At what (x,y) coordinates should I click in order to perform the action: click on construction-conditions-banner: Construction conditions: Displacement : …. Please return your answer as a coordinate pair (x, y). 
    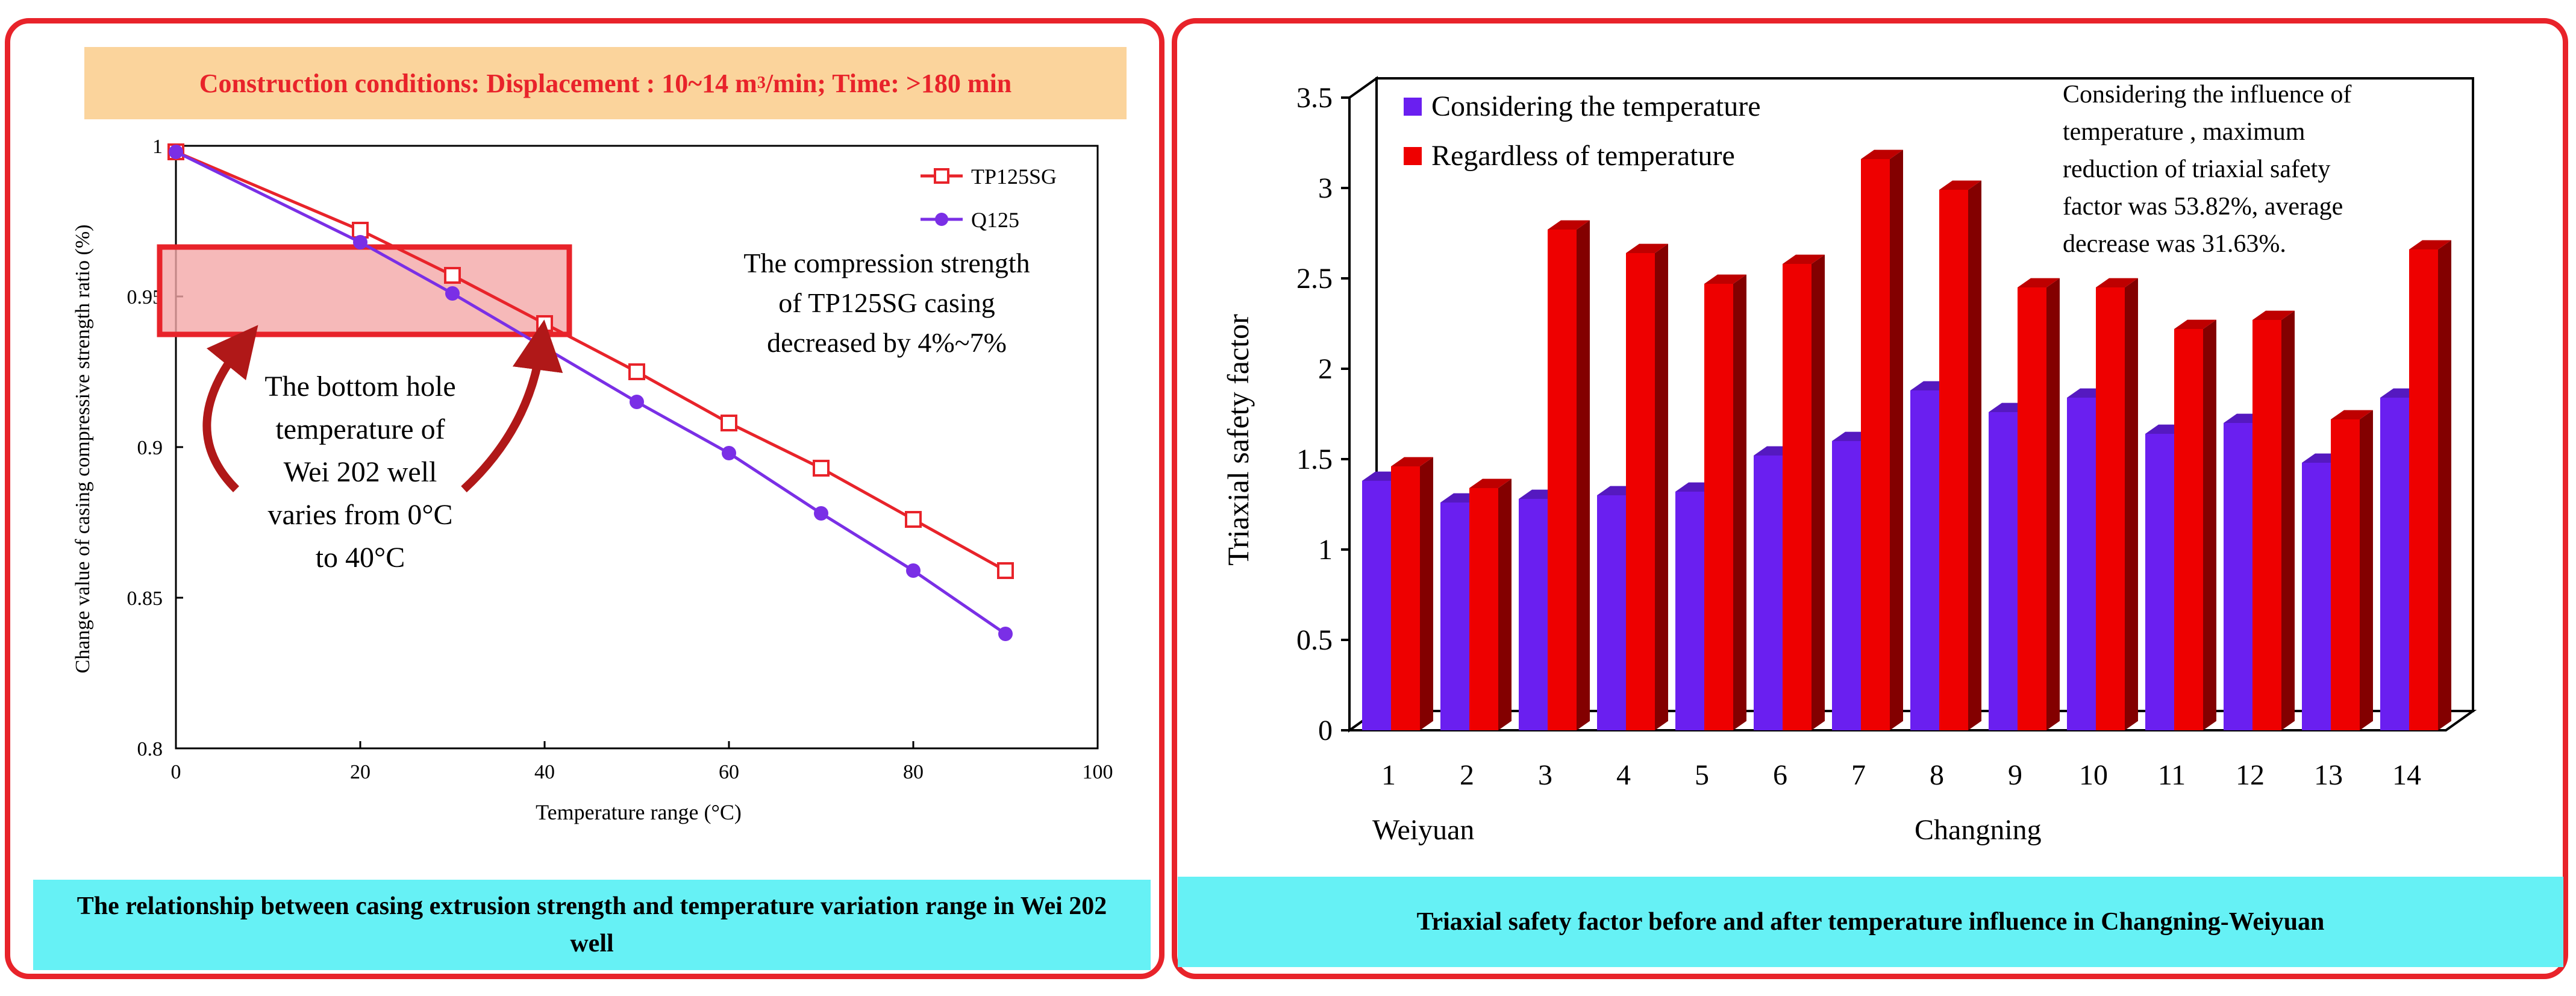
    Looking at the image, I should click on (606, 83).